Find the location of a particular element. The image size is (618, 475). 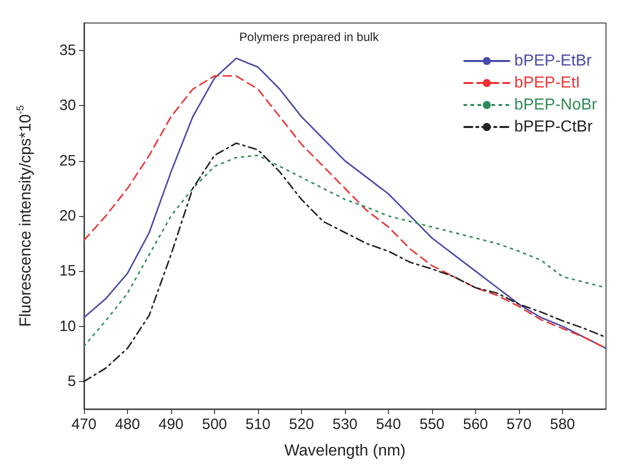

y-tick-label: 15 is located at coordinates (67, 271).